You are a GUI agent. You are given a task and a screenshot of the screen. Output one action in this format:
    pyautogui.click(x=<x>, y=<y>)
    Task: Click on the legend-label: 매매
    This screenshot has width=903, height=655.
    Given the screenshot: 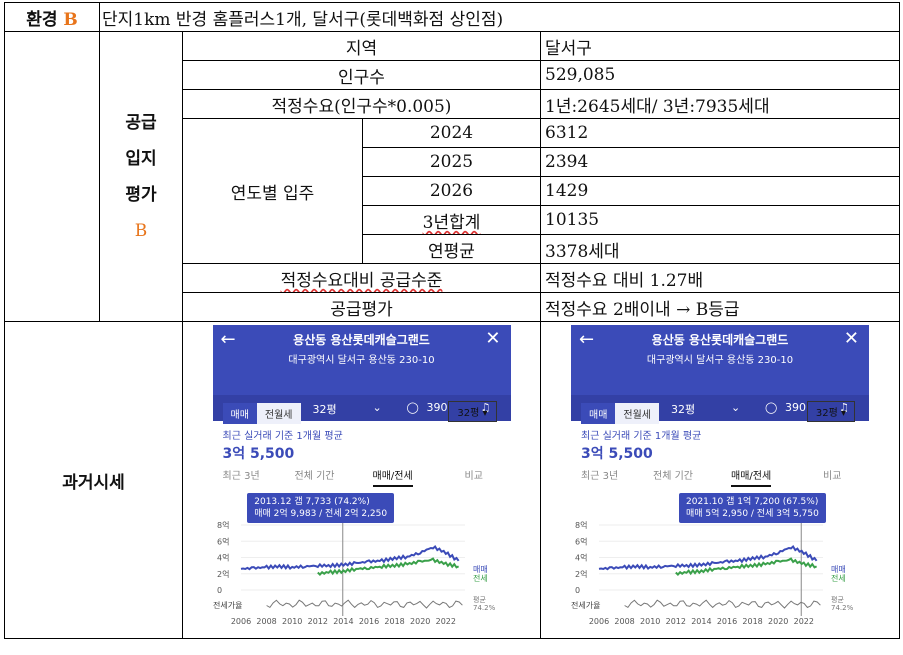 What is the action you would take?
    pyautogui.click(x=838, y=569)
    